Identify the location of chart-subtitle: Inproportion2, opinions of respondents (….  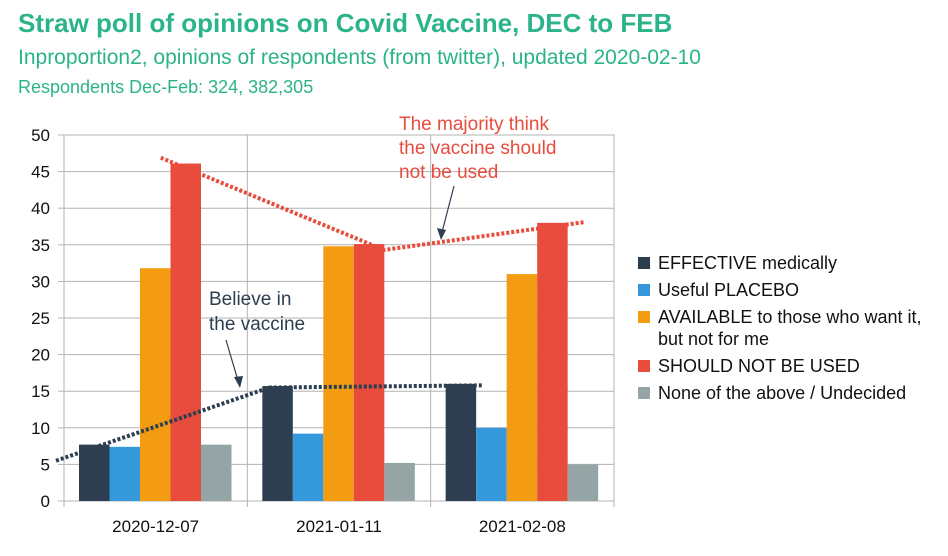
(359, 57).